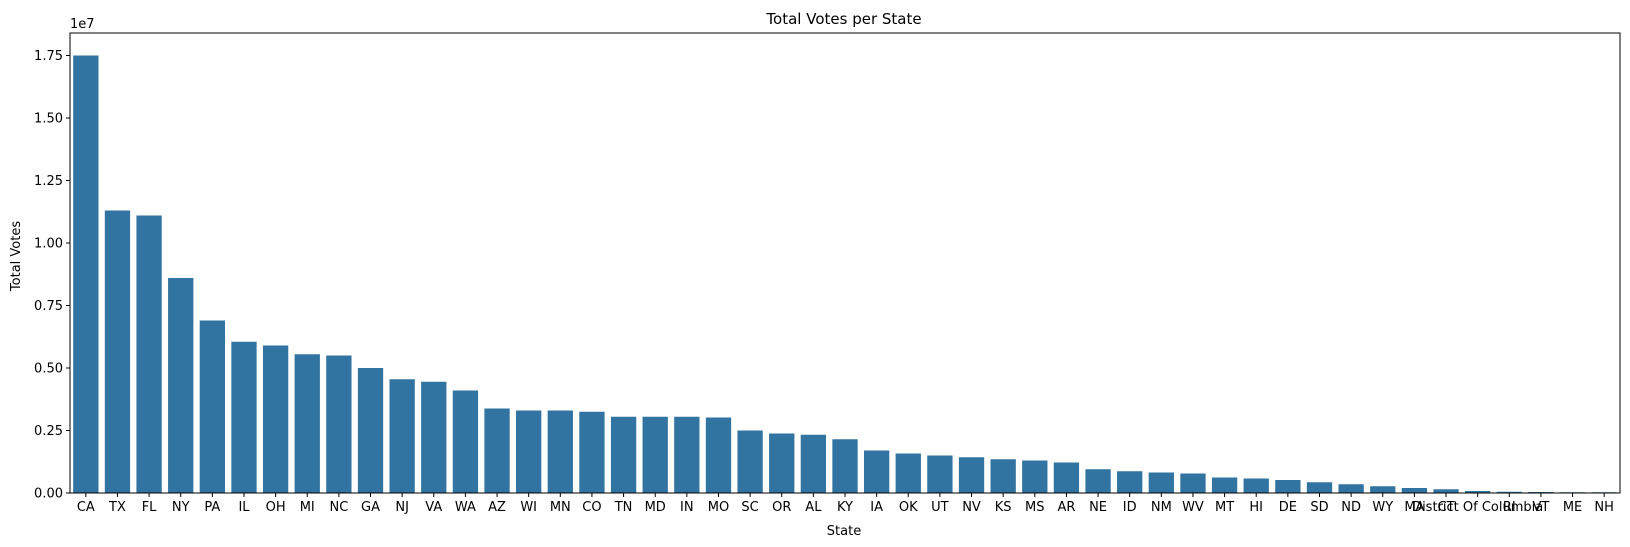 The image size is (1630, 547). Describe the element at coordinates (1414, 507) in the screenshot. I see `x-tick-label: MA` at that location.